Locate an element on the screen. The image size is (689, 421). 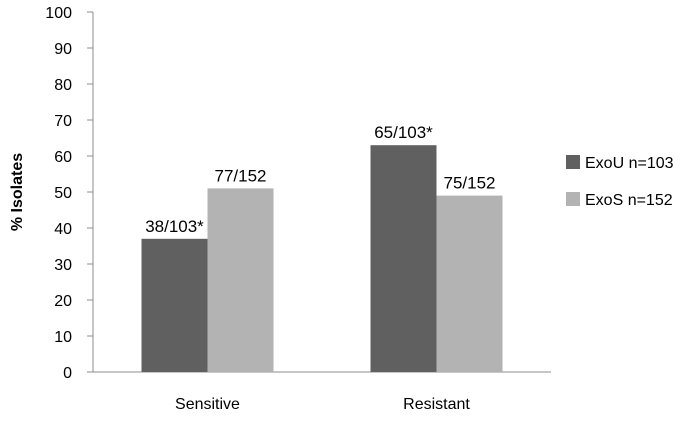
x-category-label: Sensitive is located at coordinates (207, 404).